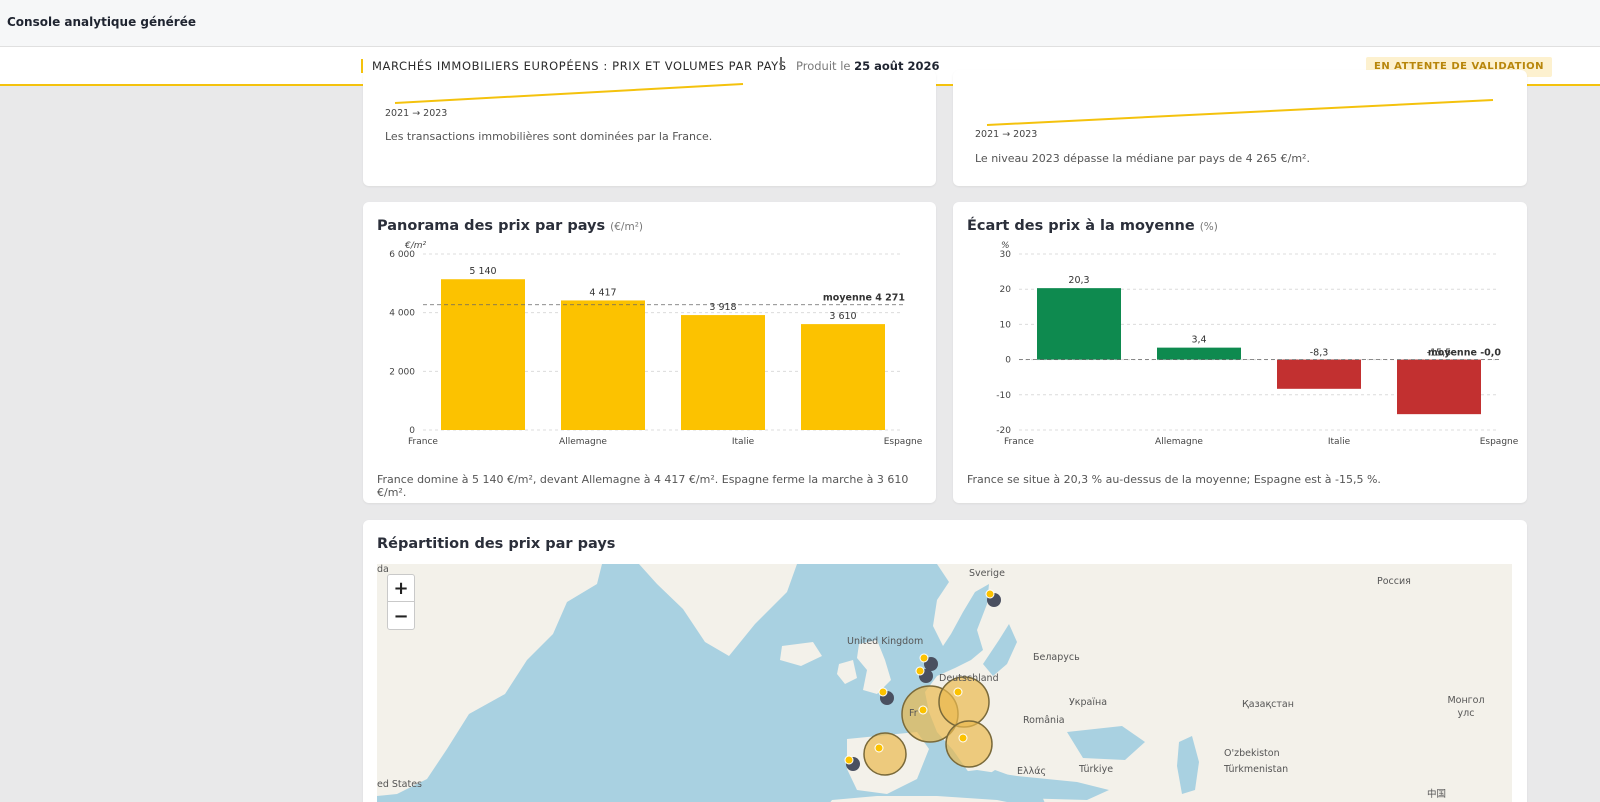 The width and height of the screenshot is (1600, 802). I want to click on map-label-belarus: Беларусь, so click(1056, 657).